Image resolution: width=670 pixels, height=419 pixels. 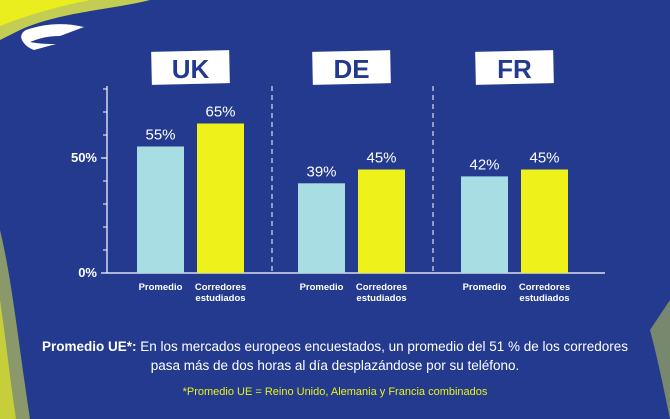 What do you see at coordinates (160, 135) in the screenshot?
I see `bar-value-label: 55%` at bounding box center [160, 135].